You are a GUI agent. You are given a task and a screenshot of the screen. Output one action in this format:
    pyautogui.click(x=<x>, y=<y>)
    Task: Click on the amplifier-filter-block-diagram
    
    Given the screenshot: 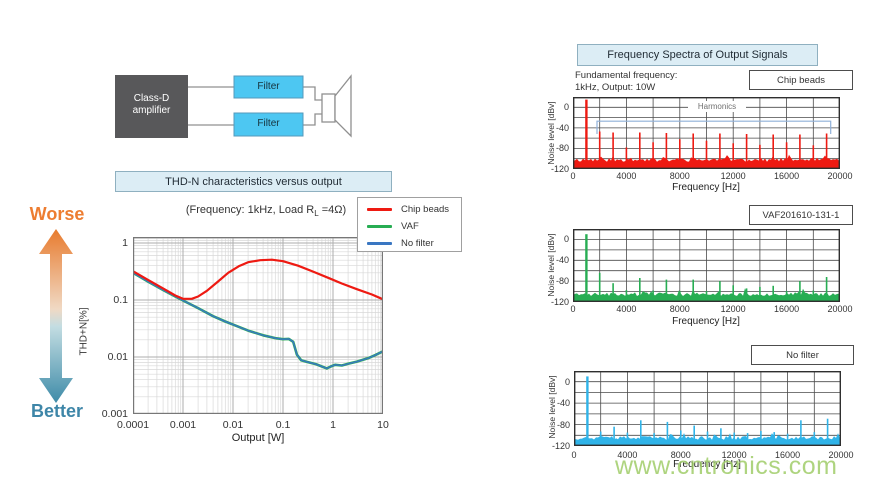 What is the action you would take?
    pyautogui.click(x=233, y=106)
    